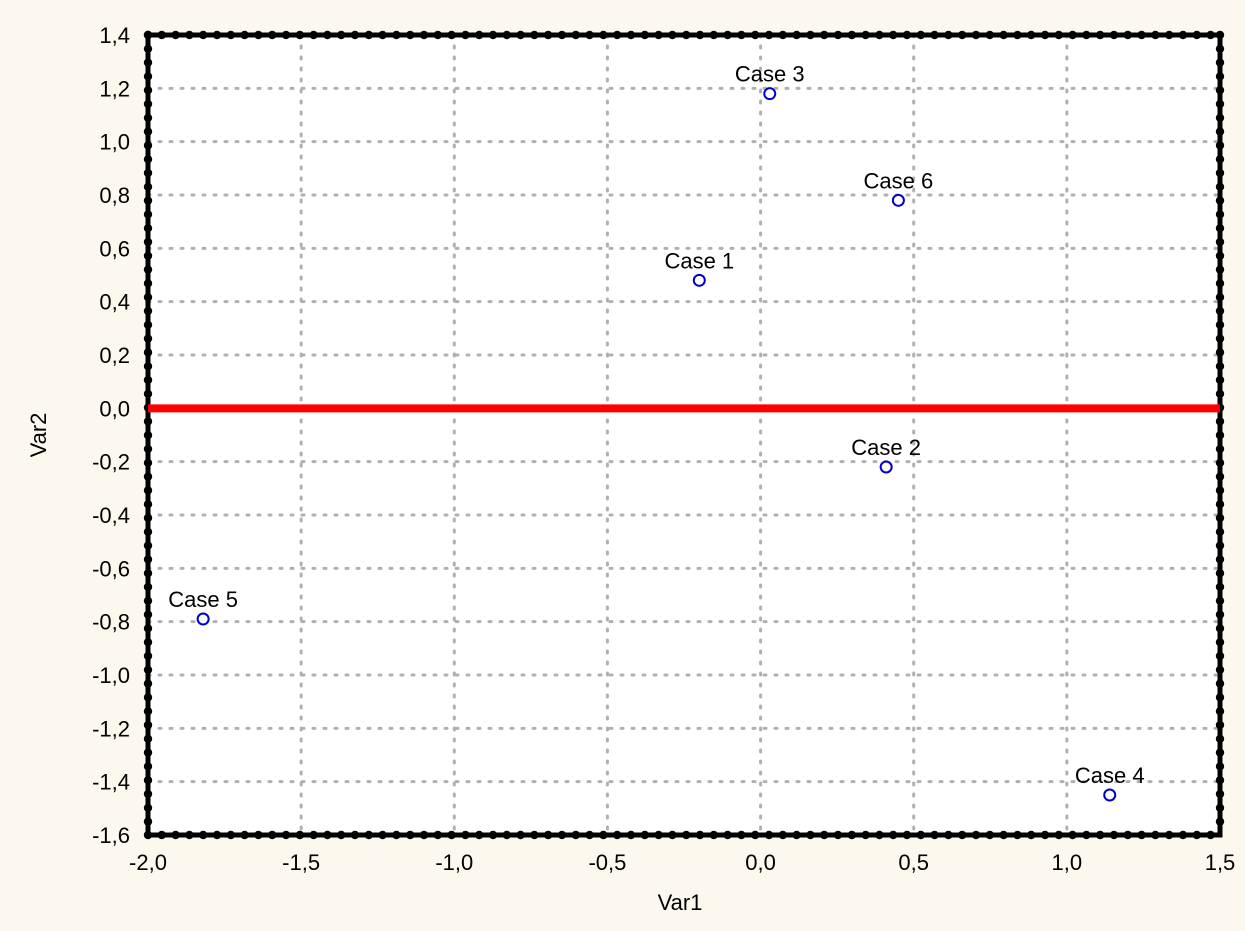 The width and height of the screenshot is (1245, 931). I want to click on x-tick-label: -1,5, so click(301, 862).